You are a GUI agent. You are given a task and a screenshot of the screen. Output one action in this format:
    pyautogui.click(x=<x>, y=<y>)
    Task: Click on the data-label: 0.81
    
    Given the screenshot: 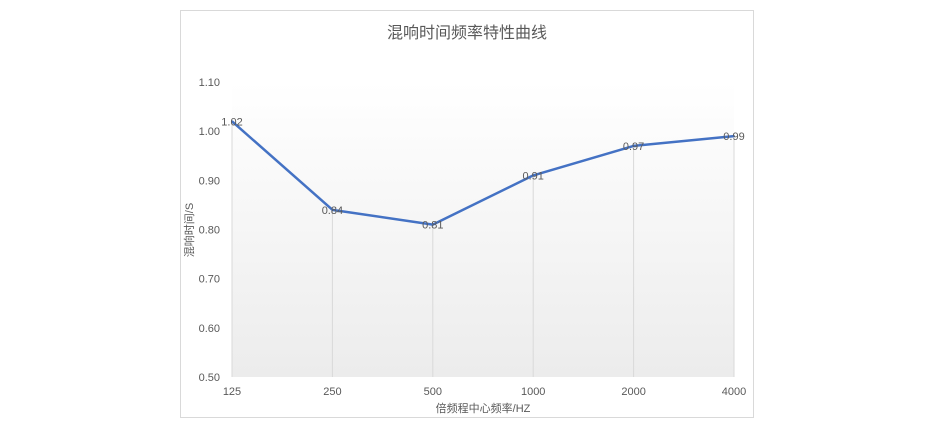 What is the action you would take?
    pyautogui.click(x=432, y=226)
    